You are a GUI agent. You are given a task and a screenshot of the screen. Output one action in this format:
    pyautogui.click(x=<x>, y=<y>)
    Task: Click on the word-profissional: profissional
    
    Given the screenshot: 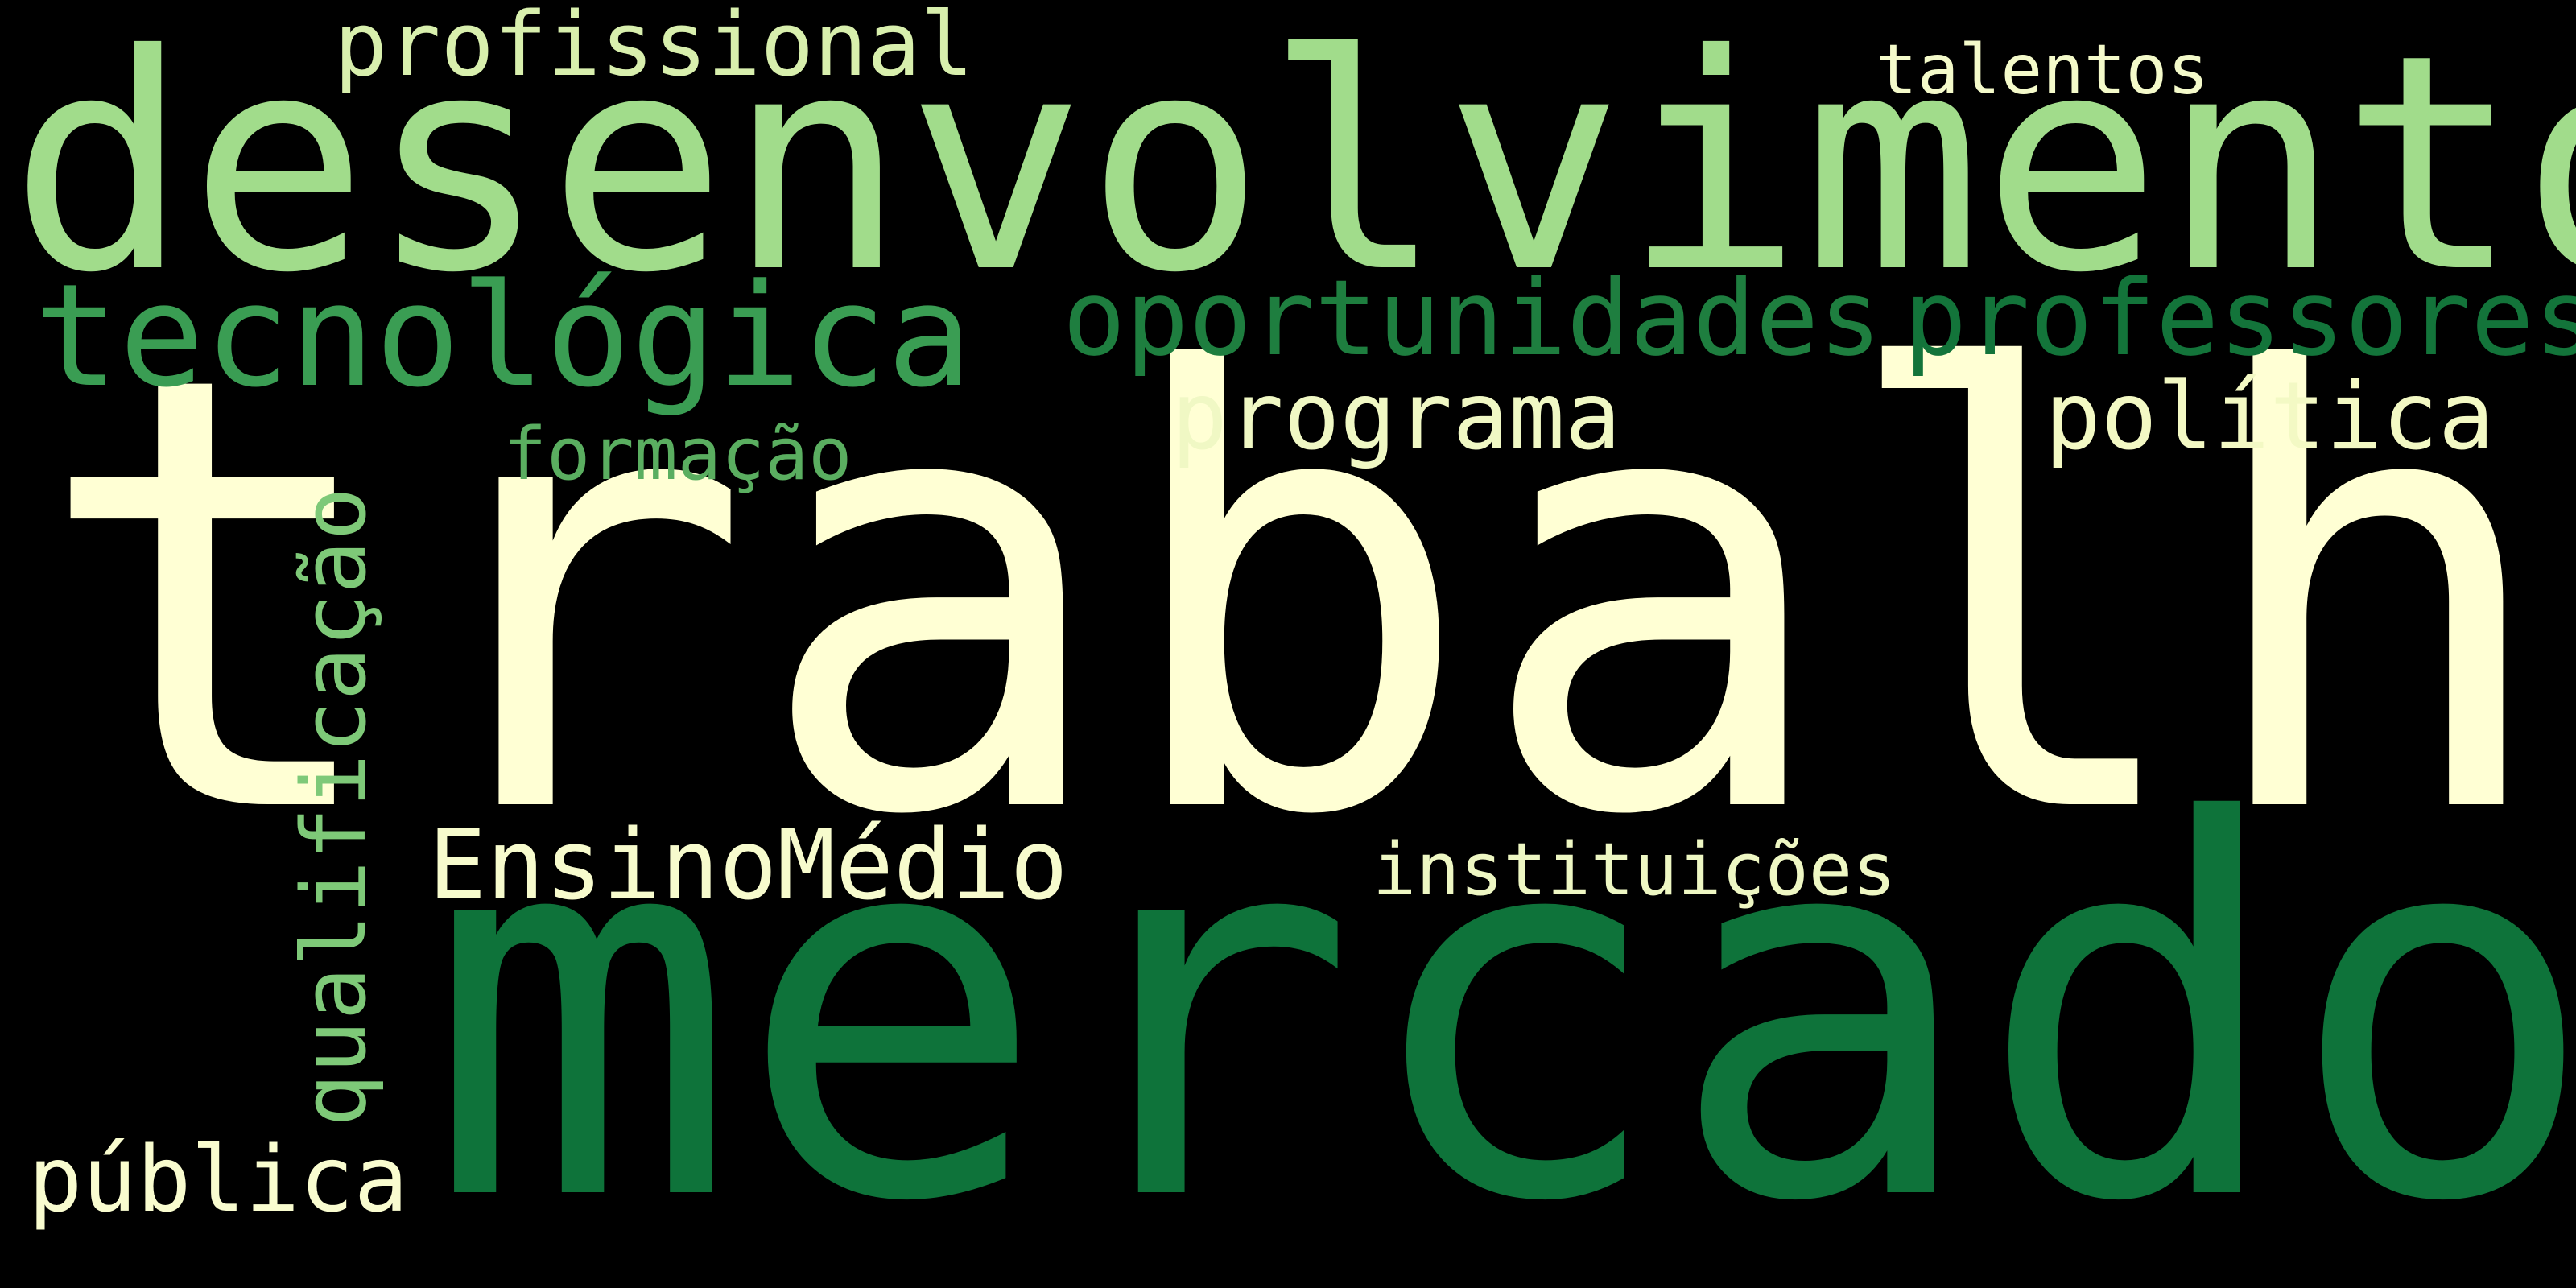 What is the action you would take?
    pyautogui.click(x=654, y=48)
    